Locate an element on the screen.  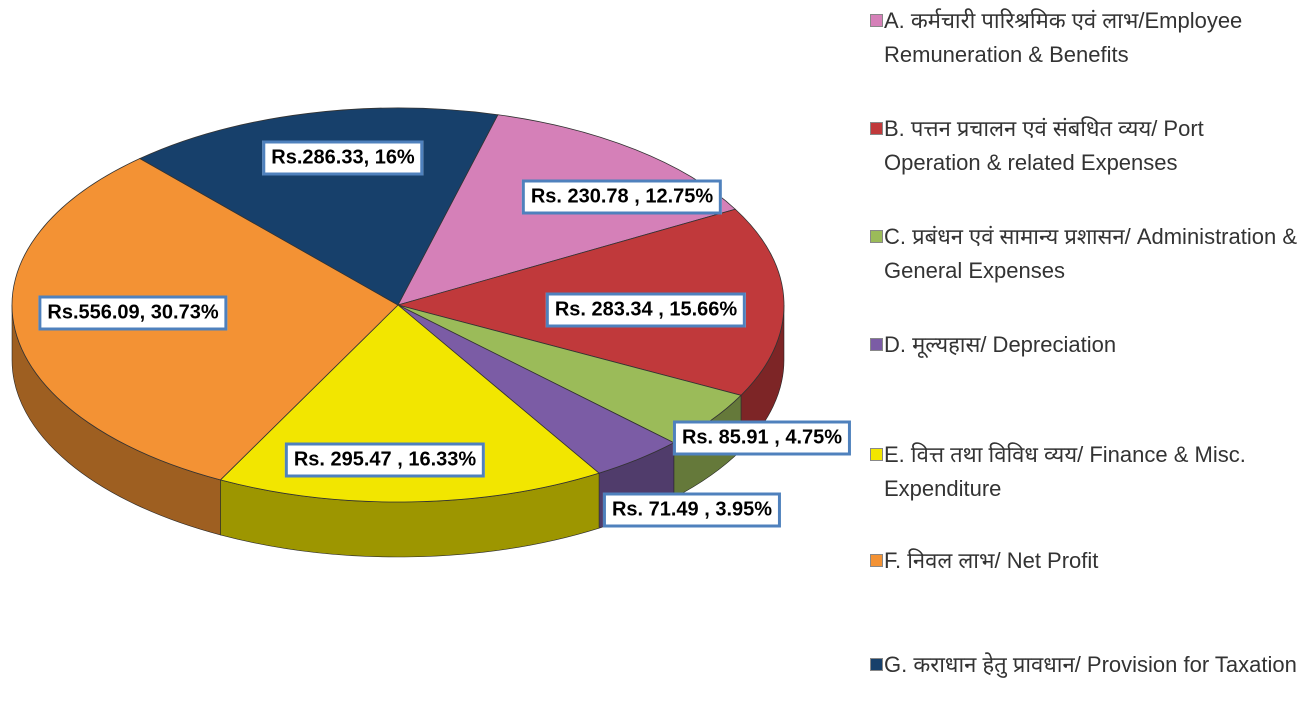
legend-entry: F. निवल लाभ/ Net Profit is located at coordinates (1087, 561).